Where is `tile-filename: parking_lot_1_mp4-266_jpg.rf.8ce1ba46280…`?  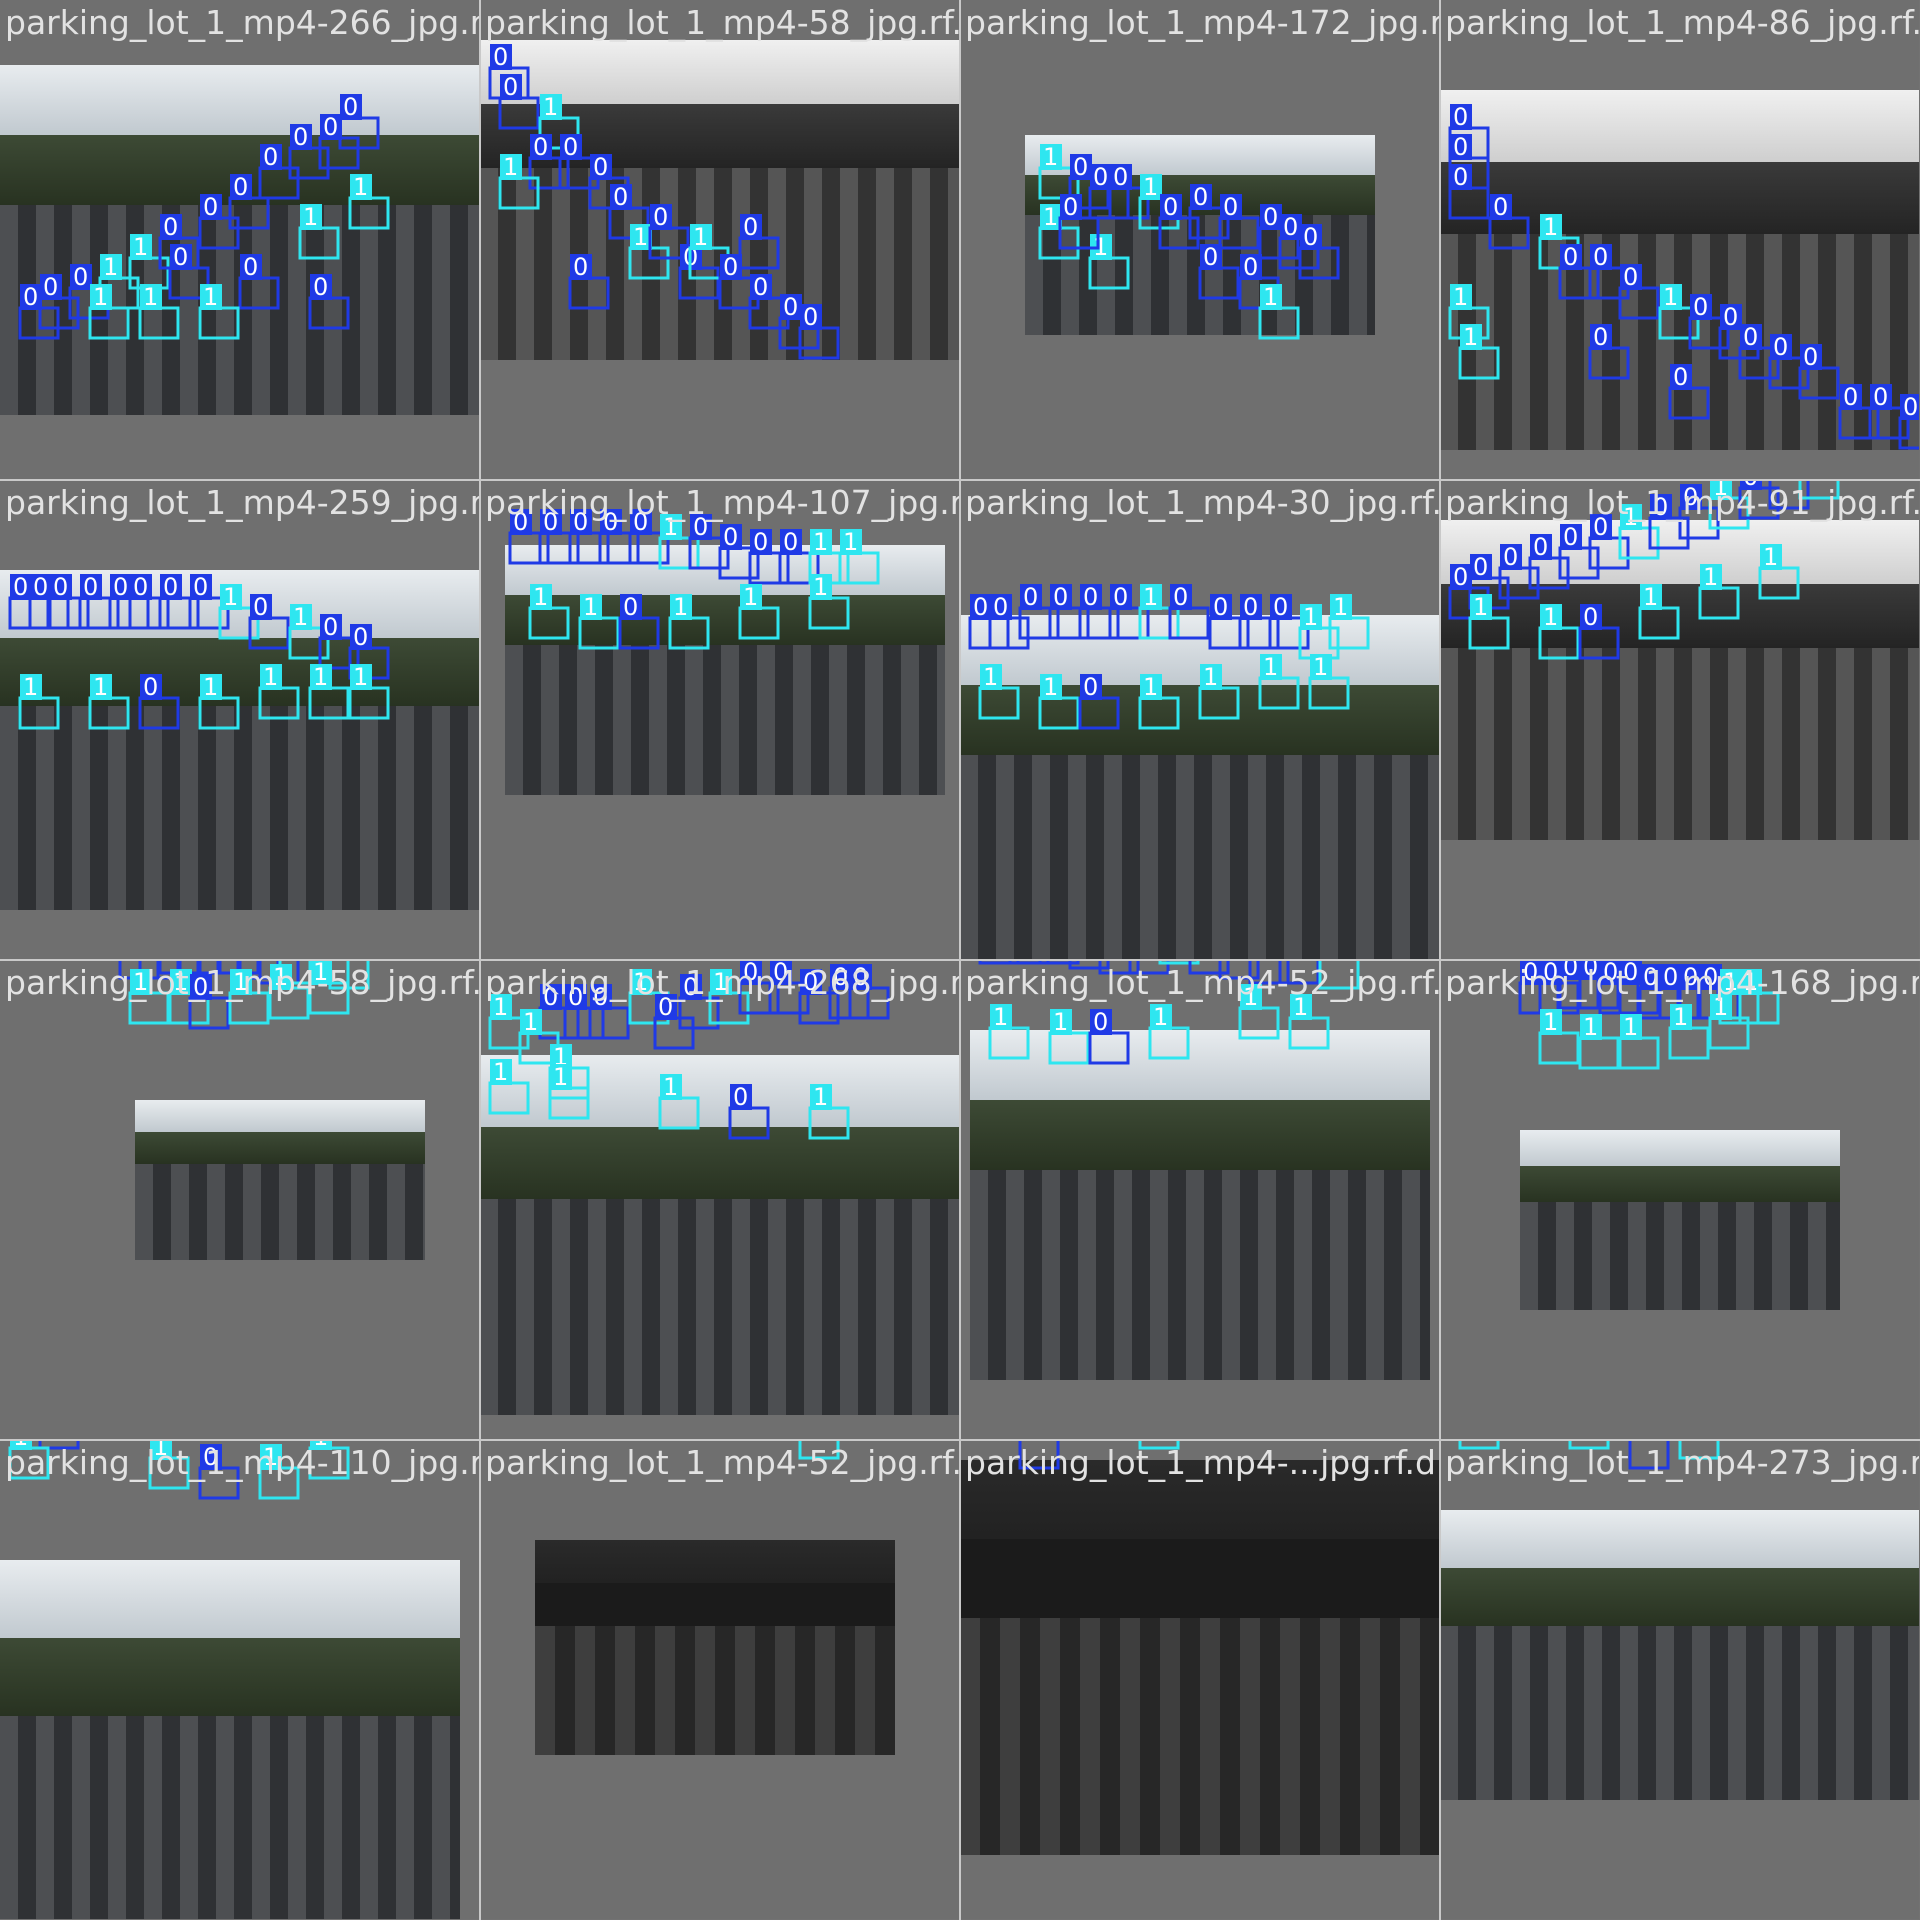 tile-filename: parking_lot_1_mp4-266_jpg.rf.8ce1ba46280… is located at coordinates (242, 22).